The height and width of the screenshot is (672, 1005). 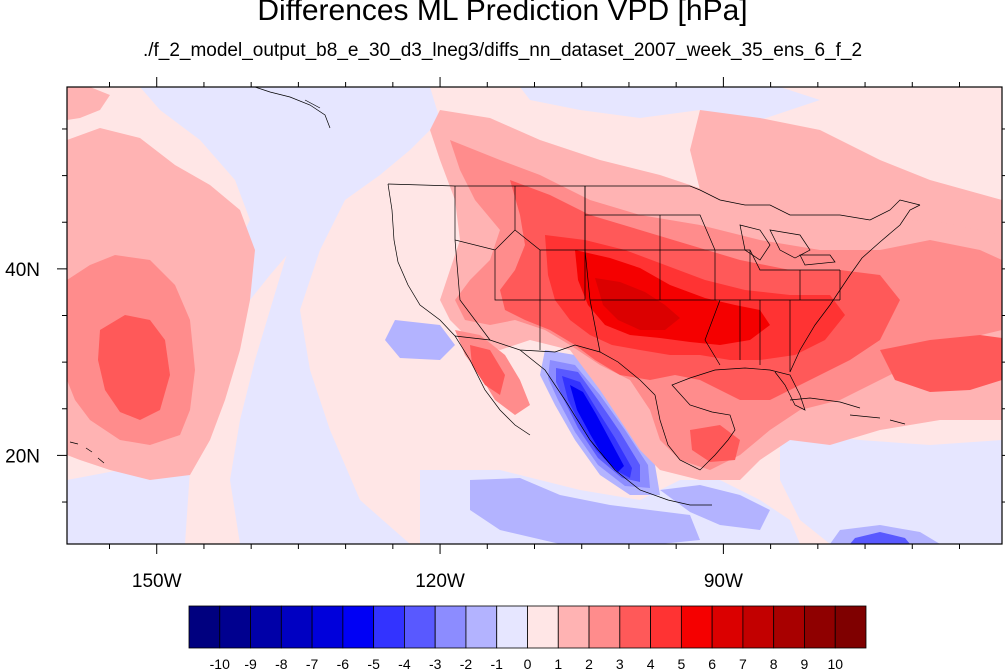 What do you see at coordinates (292, 108) in the screenshot?
I see `alaska-coast` at bounding box center [292, 108].